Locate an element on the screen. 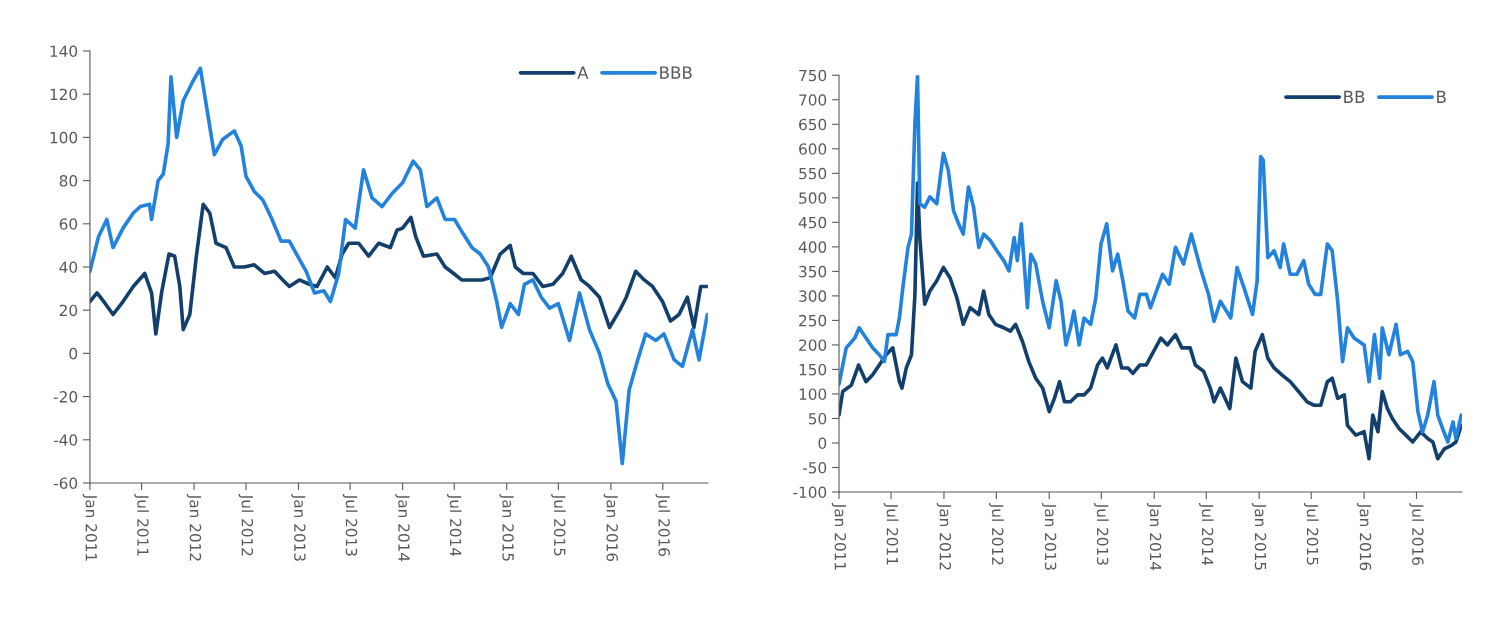  y-tick-label: 80 is located at coordinates (68, 181).